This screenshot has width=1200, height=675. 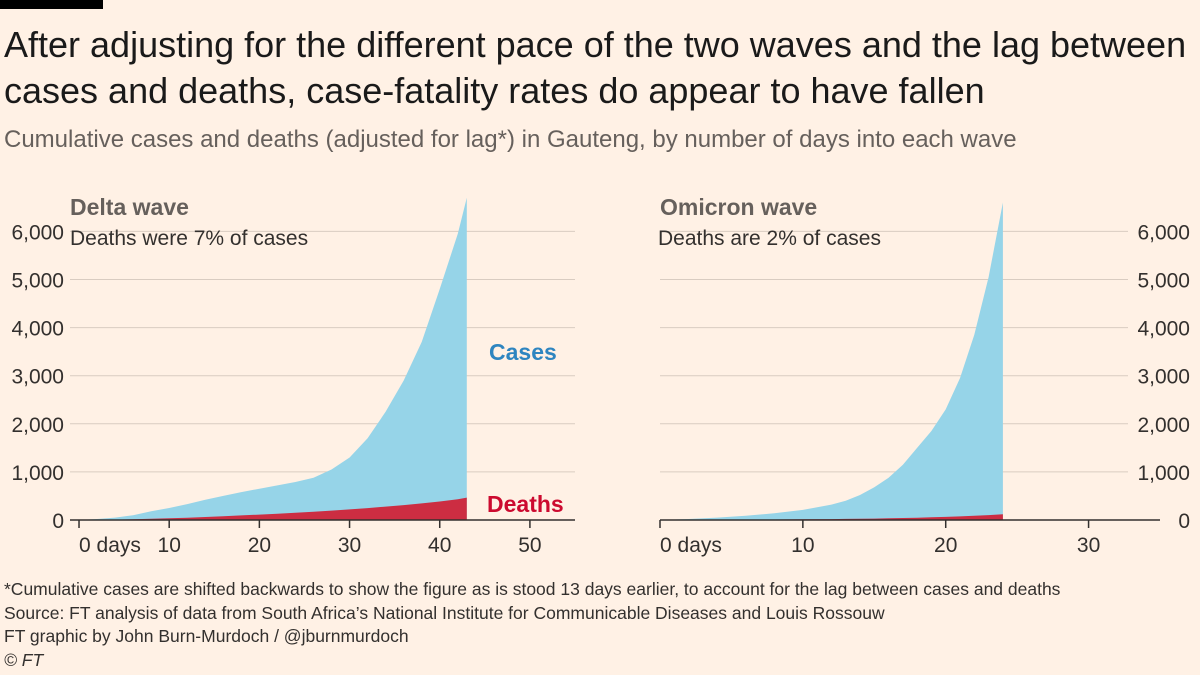 I want to click on x-tick-label: 50, so click(x=529, y=545).